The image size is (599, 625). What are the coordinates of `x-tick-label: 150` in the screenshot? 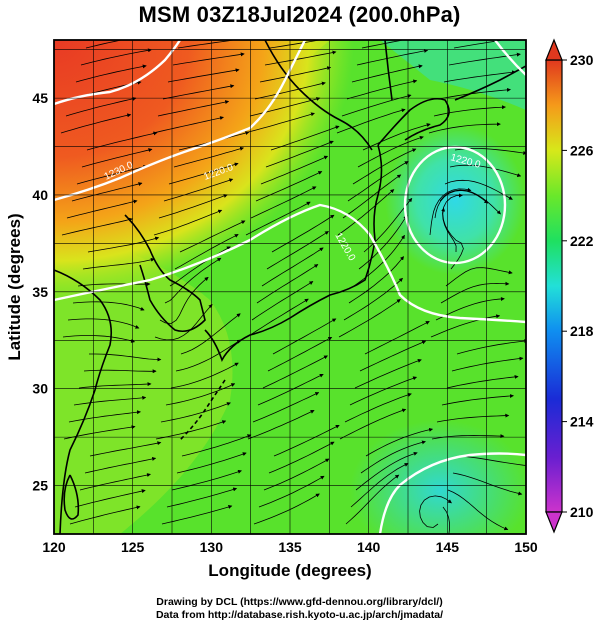 It's located at (526, 547).